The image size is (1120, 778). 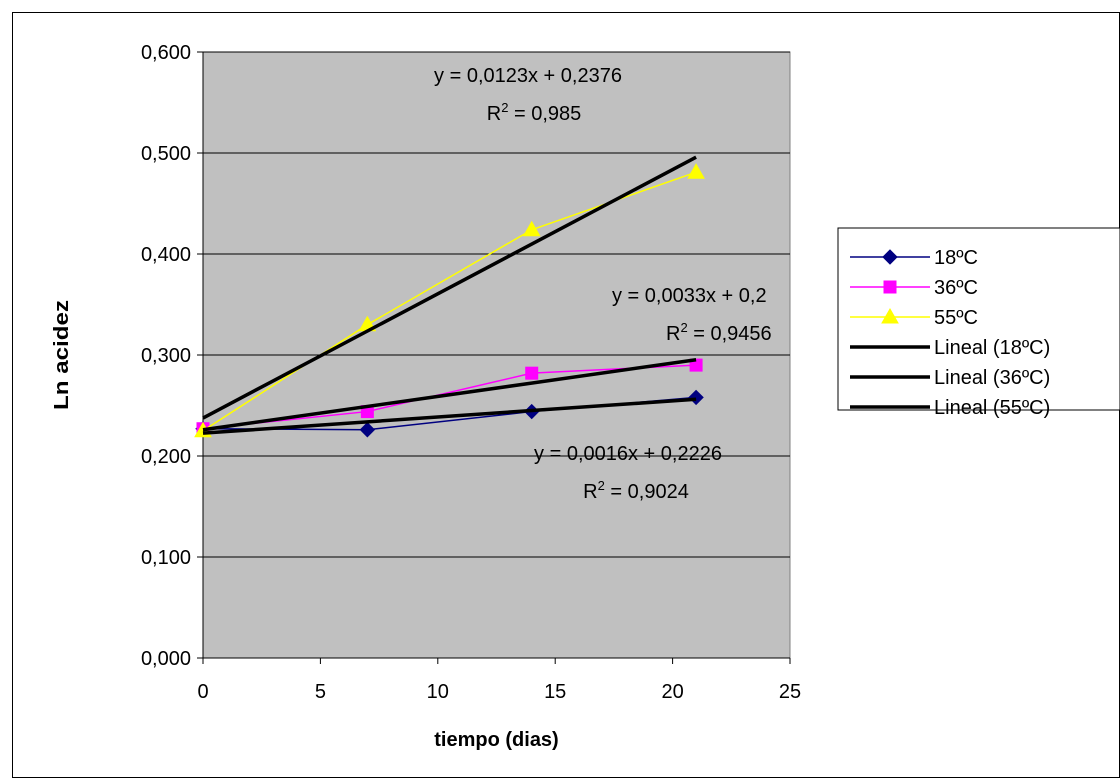 I want to click on x-tick-label: 20, so click(x=672, y=692).